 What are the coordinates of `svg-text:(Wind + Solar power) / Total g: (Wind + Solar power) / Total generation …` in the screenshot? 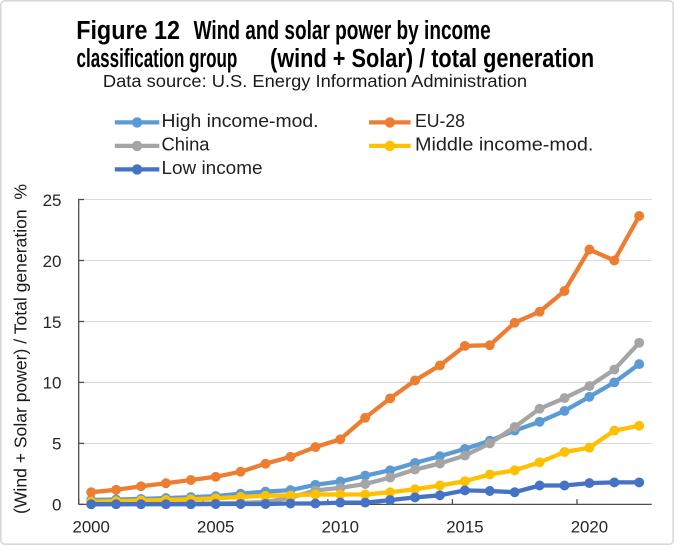 It's located at (21, 349).